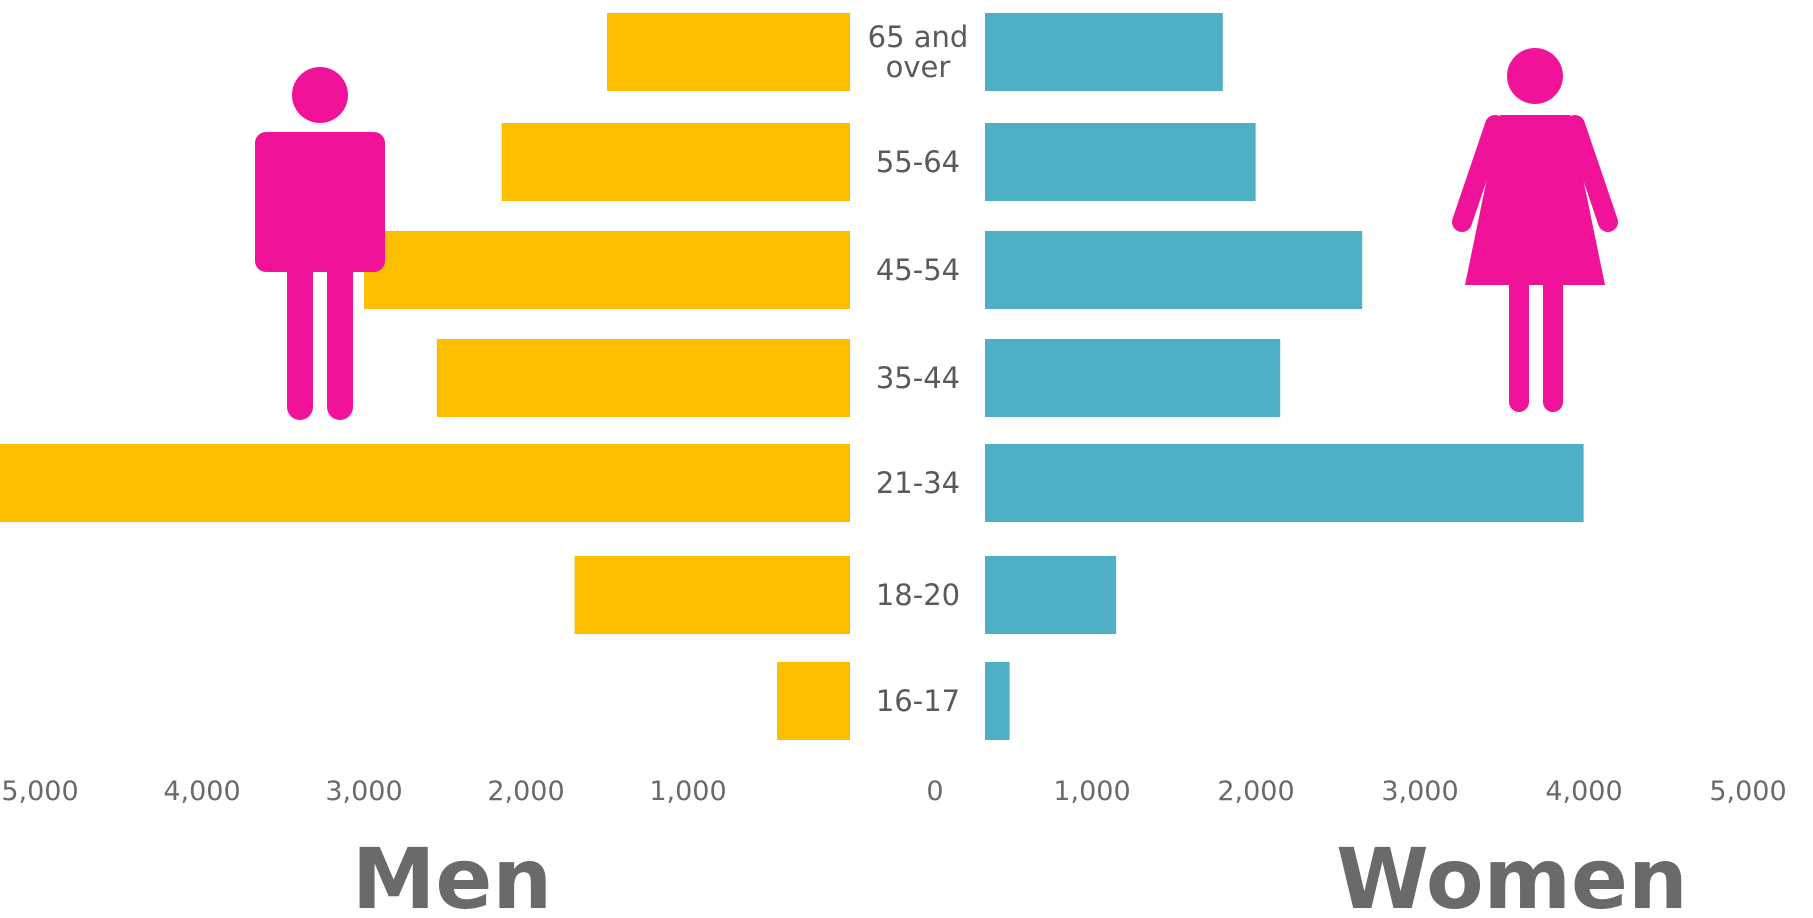  What do you see at coordinates (687, 791) in the screenshot?
I see `x-tick-label-left: 1,000` at bounding box center [687, 791].